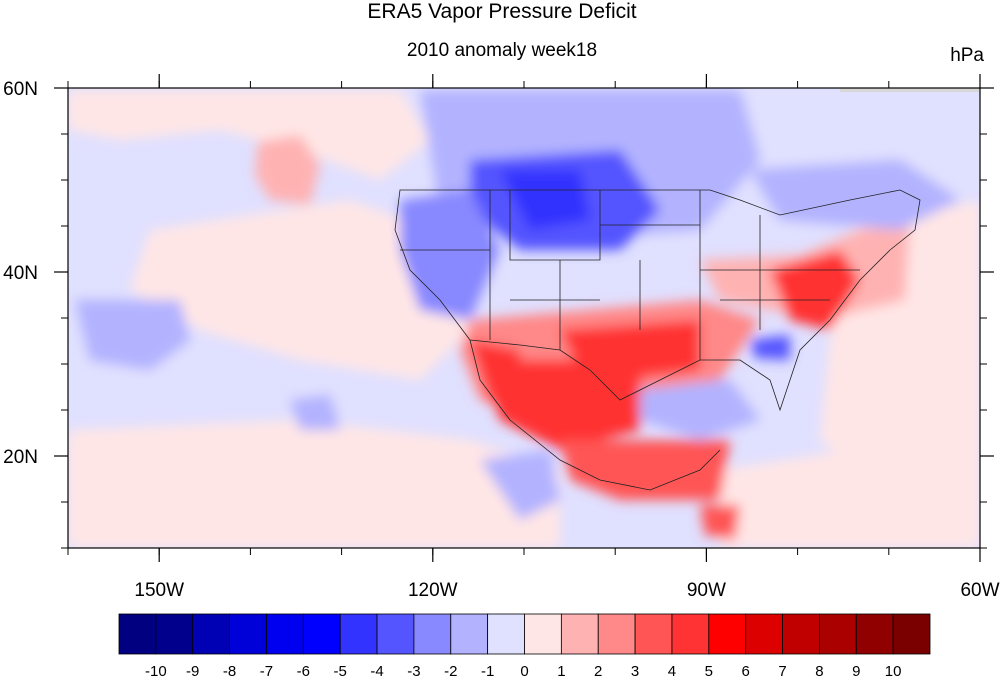 The width and height of the screenshot is (1004, 681). What do you see at coordinates (706, 590) in the screenshot?
I see `x-tick-label: 90W` at bounding box center [706, 590].